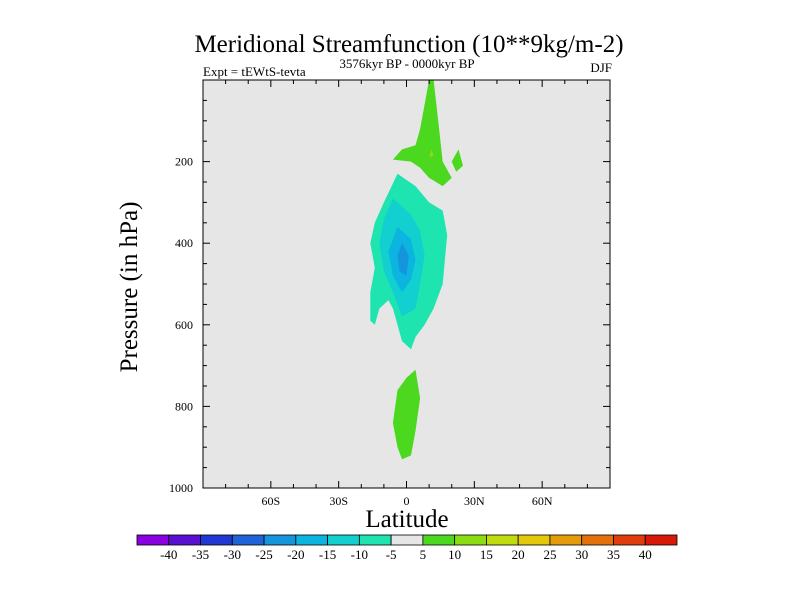 The height and width of the screenshot is (600, 800). What do you see at coordinates (270, 501) in the screenshot?
I see `x-tick-label: 60S` at bounding box center [270, 501].